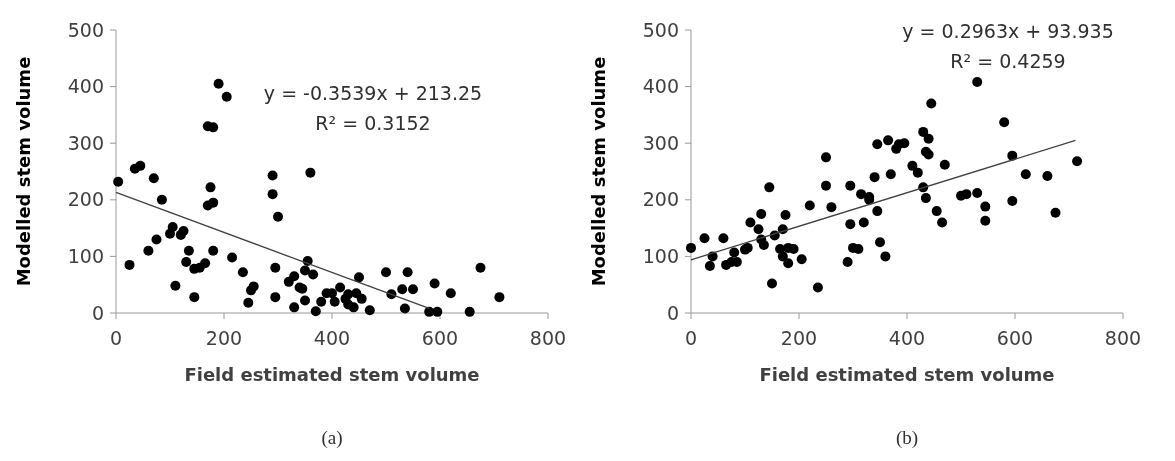  Describe the element at coordinates (373, 123) in the screenshot. I see `annotation: R² = 0.3152` at that location.